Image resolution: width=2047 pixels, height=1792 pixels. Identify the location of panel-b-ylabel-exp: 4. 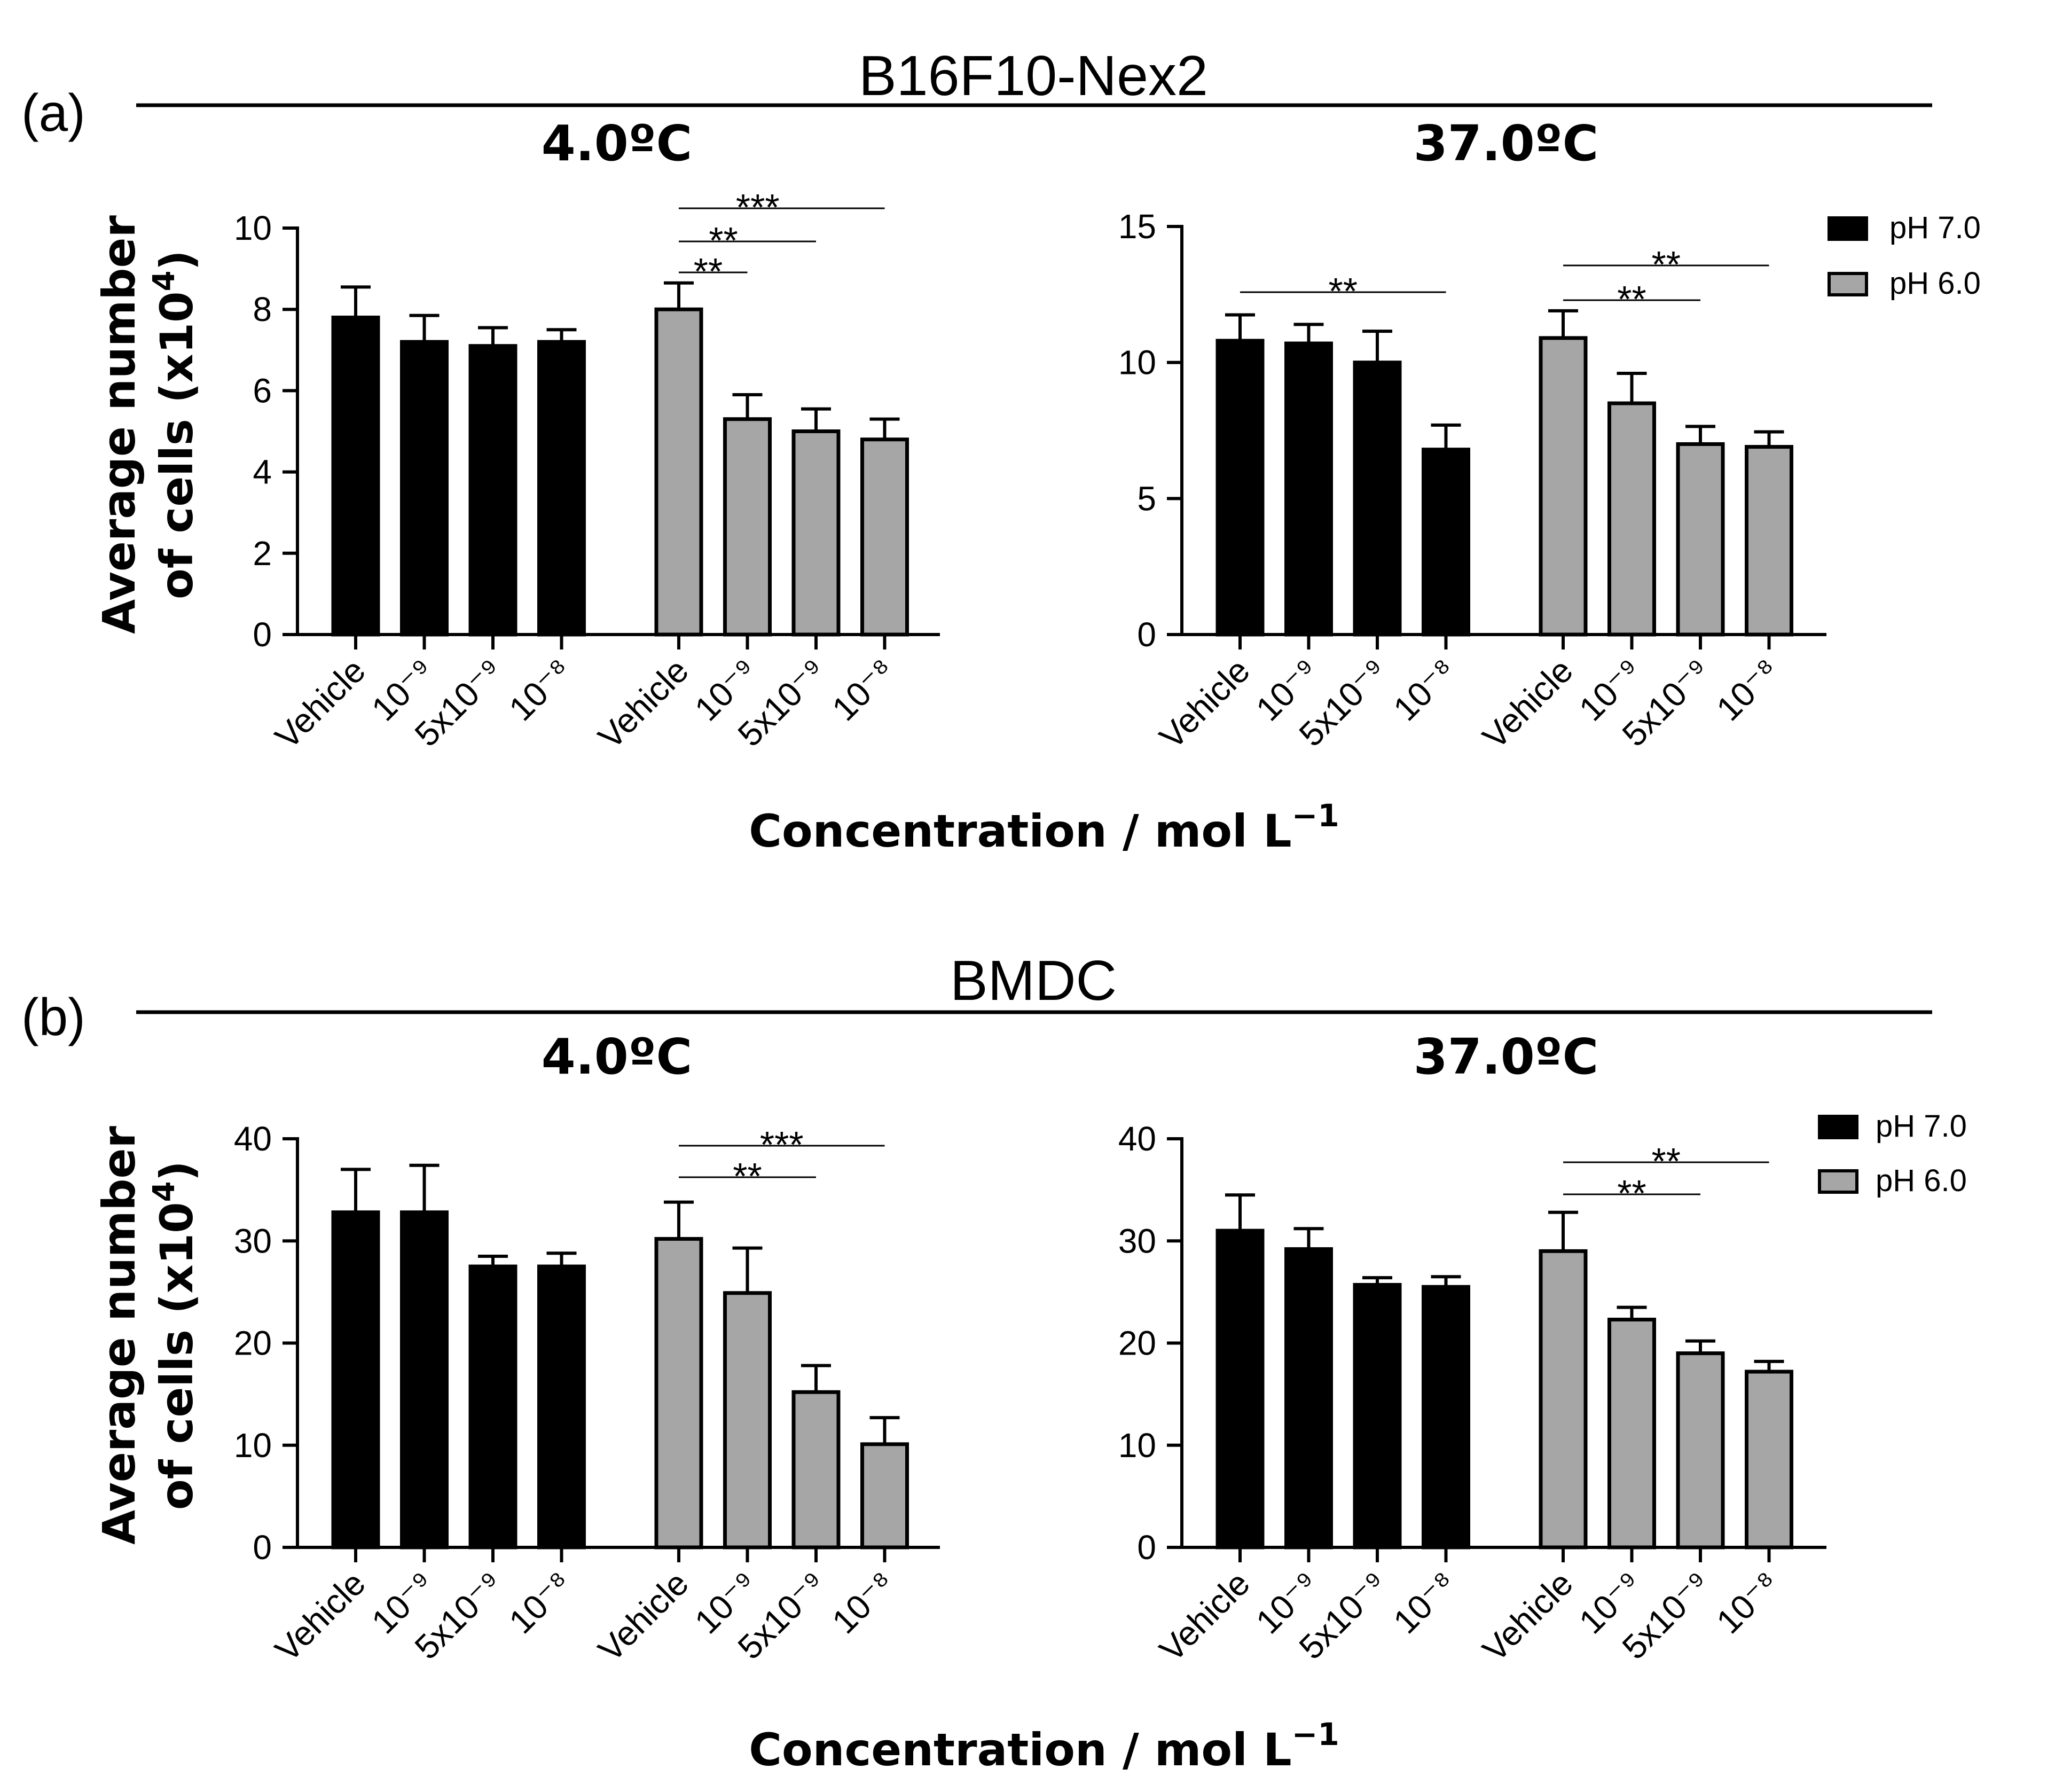
(164, 1191).